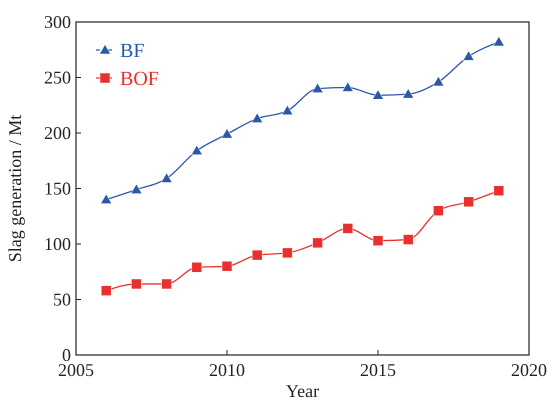 This screenshot has height=401, width=552. What do you see at coordinates (62, 300) in the screenshot?
I see `y-tick-label: 50` at bounding box center [62, 300].